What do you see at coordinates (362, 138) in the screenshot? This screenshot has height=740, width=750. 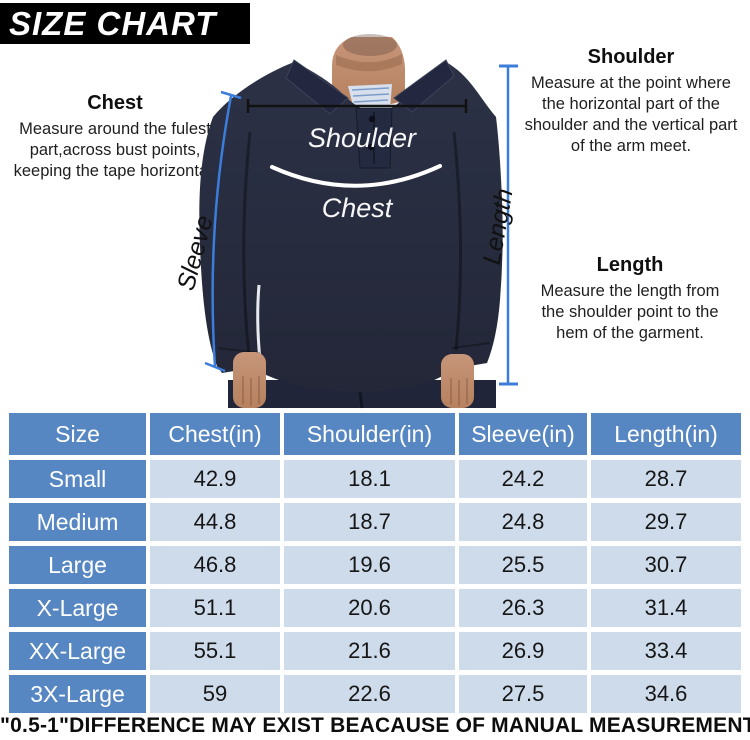 I see `shoulder-figure-label: Shoulder` at bounding box center [362, 138].